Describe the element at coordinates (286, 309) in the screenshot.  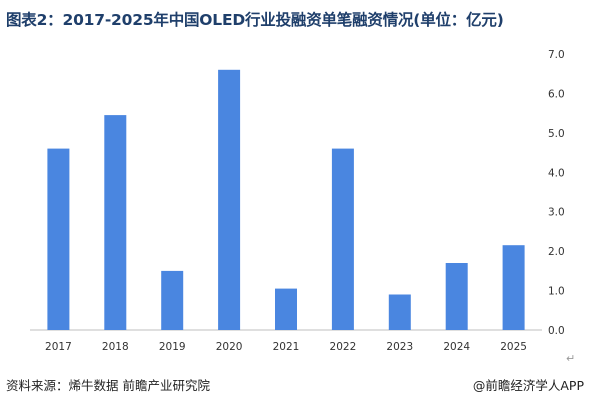
I see `bar-2021` at that location.